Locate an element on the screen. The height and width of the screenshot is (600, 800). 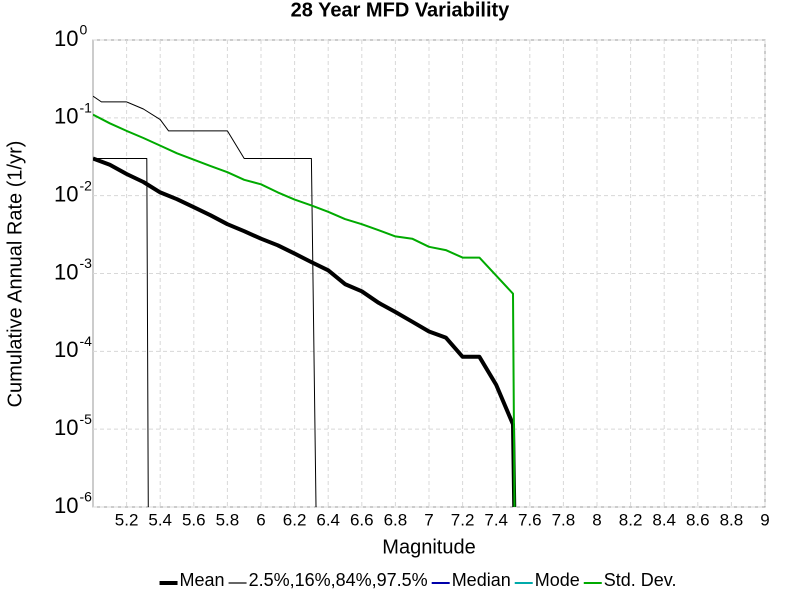
y-tick-exponent: -5 is located at coordinates (85, 419).